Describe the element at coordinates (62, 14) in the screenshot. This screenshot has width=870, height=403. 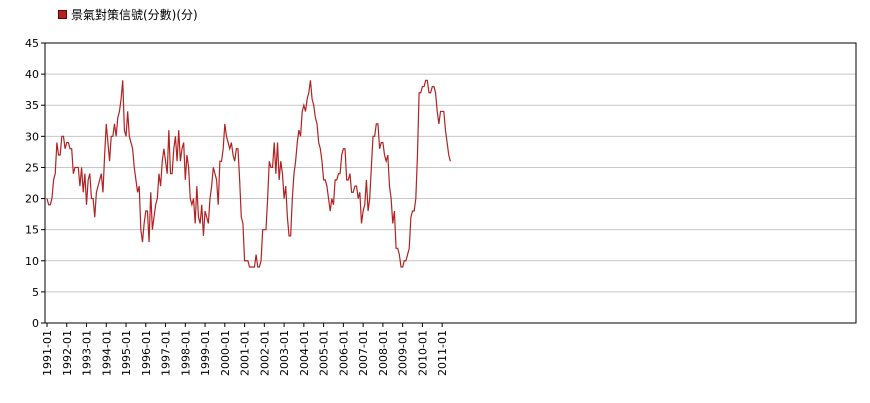
I see `legend-swatch` at that location.